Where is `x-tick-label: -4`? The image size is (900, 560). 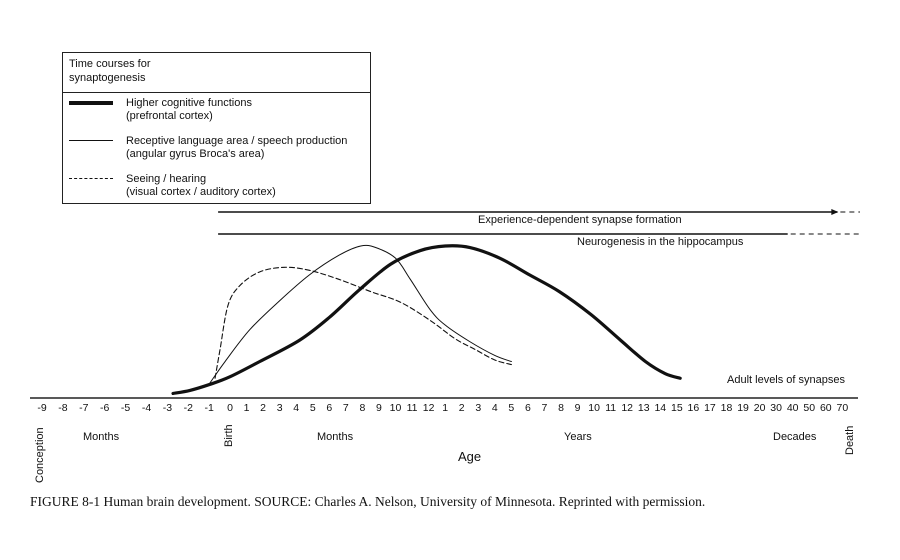
x-tick-label: -4 is located at coordinates (146, 408).